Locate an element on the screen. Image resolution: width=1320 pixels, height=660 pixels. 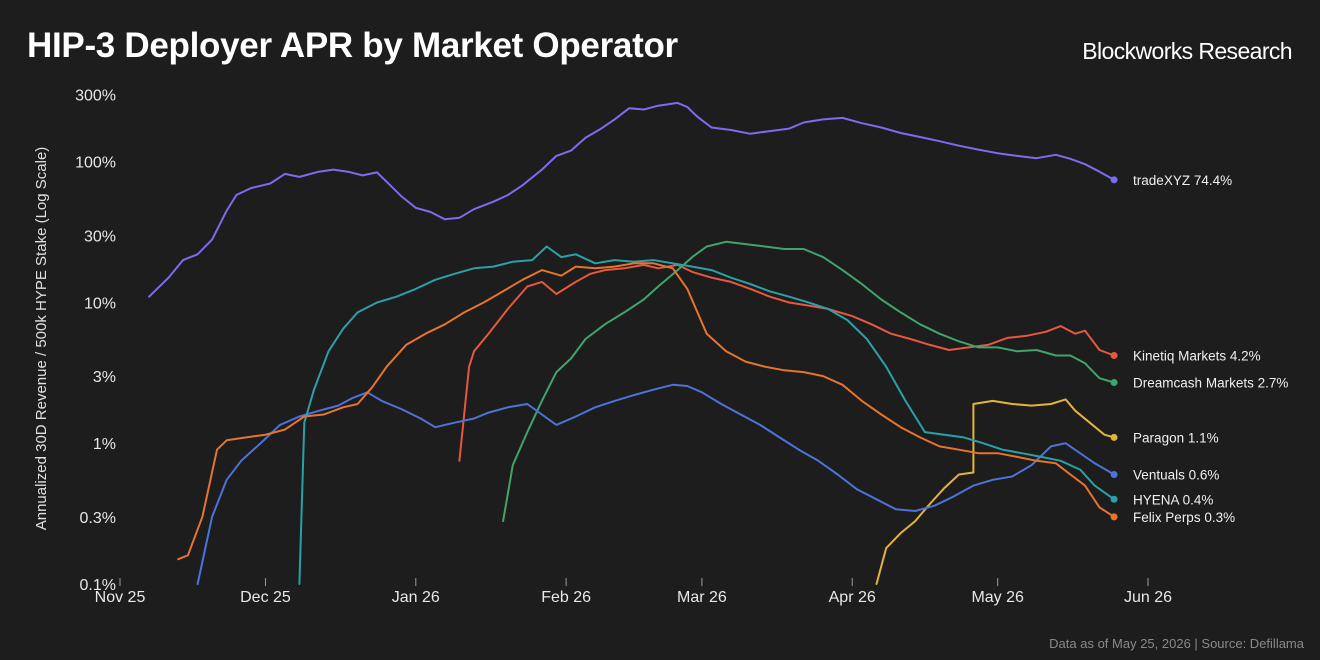
y-tick-label: 100% is located at coordinates (95, 163).